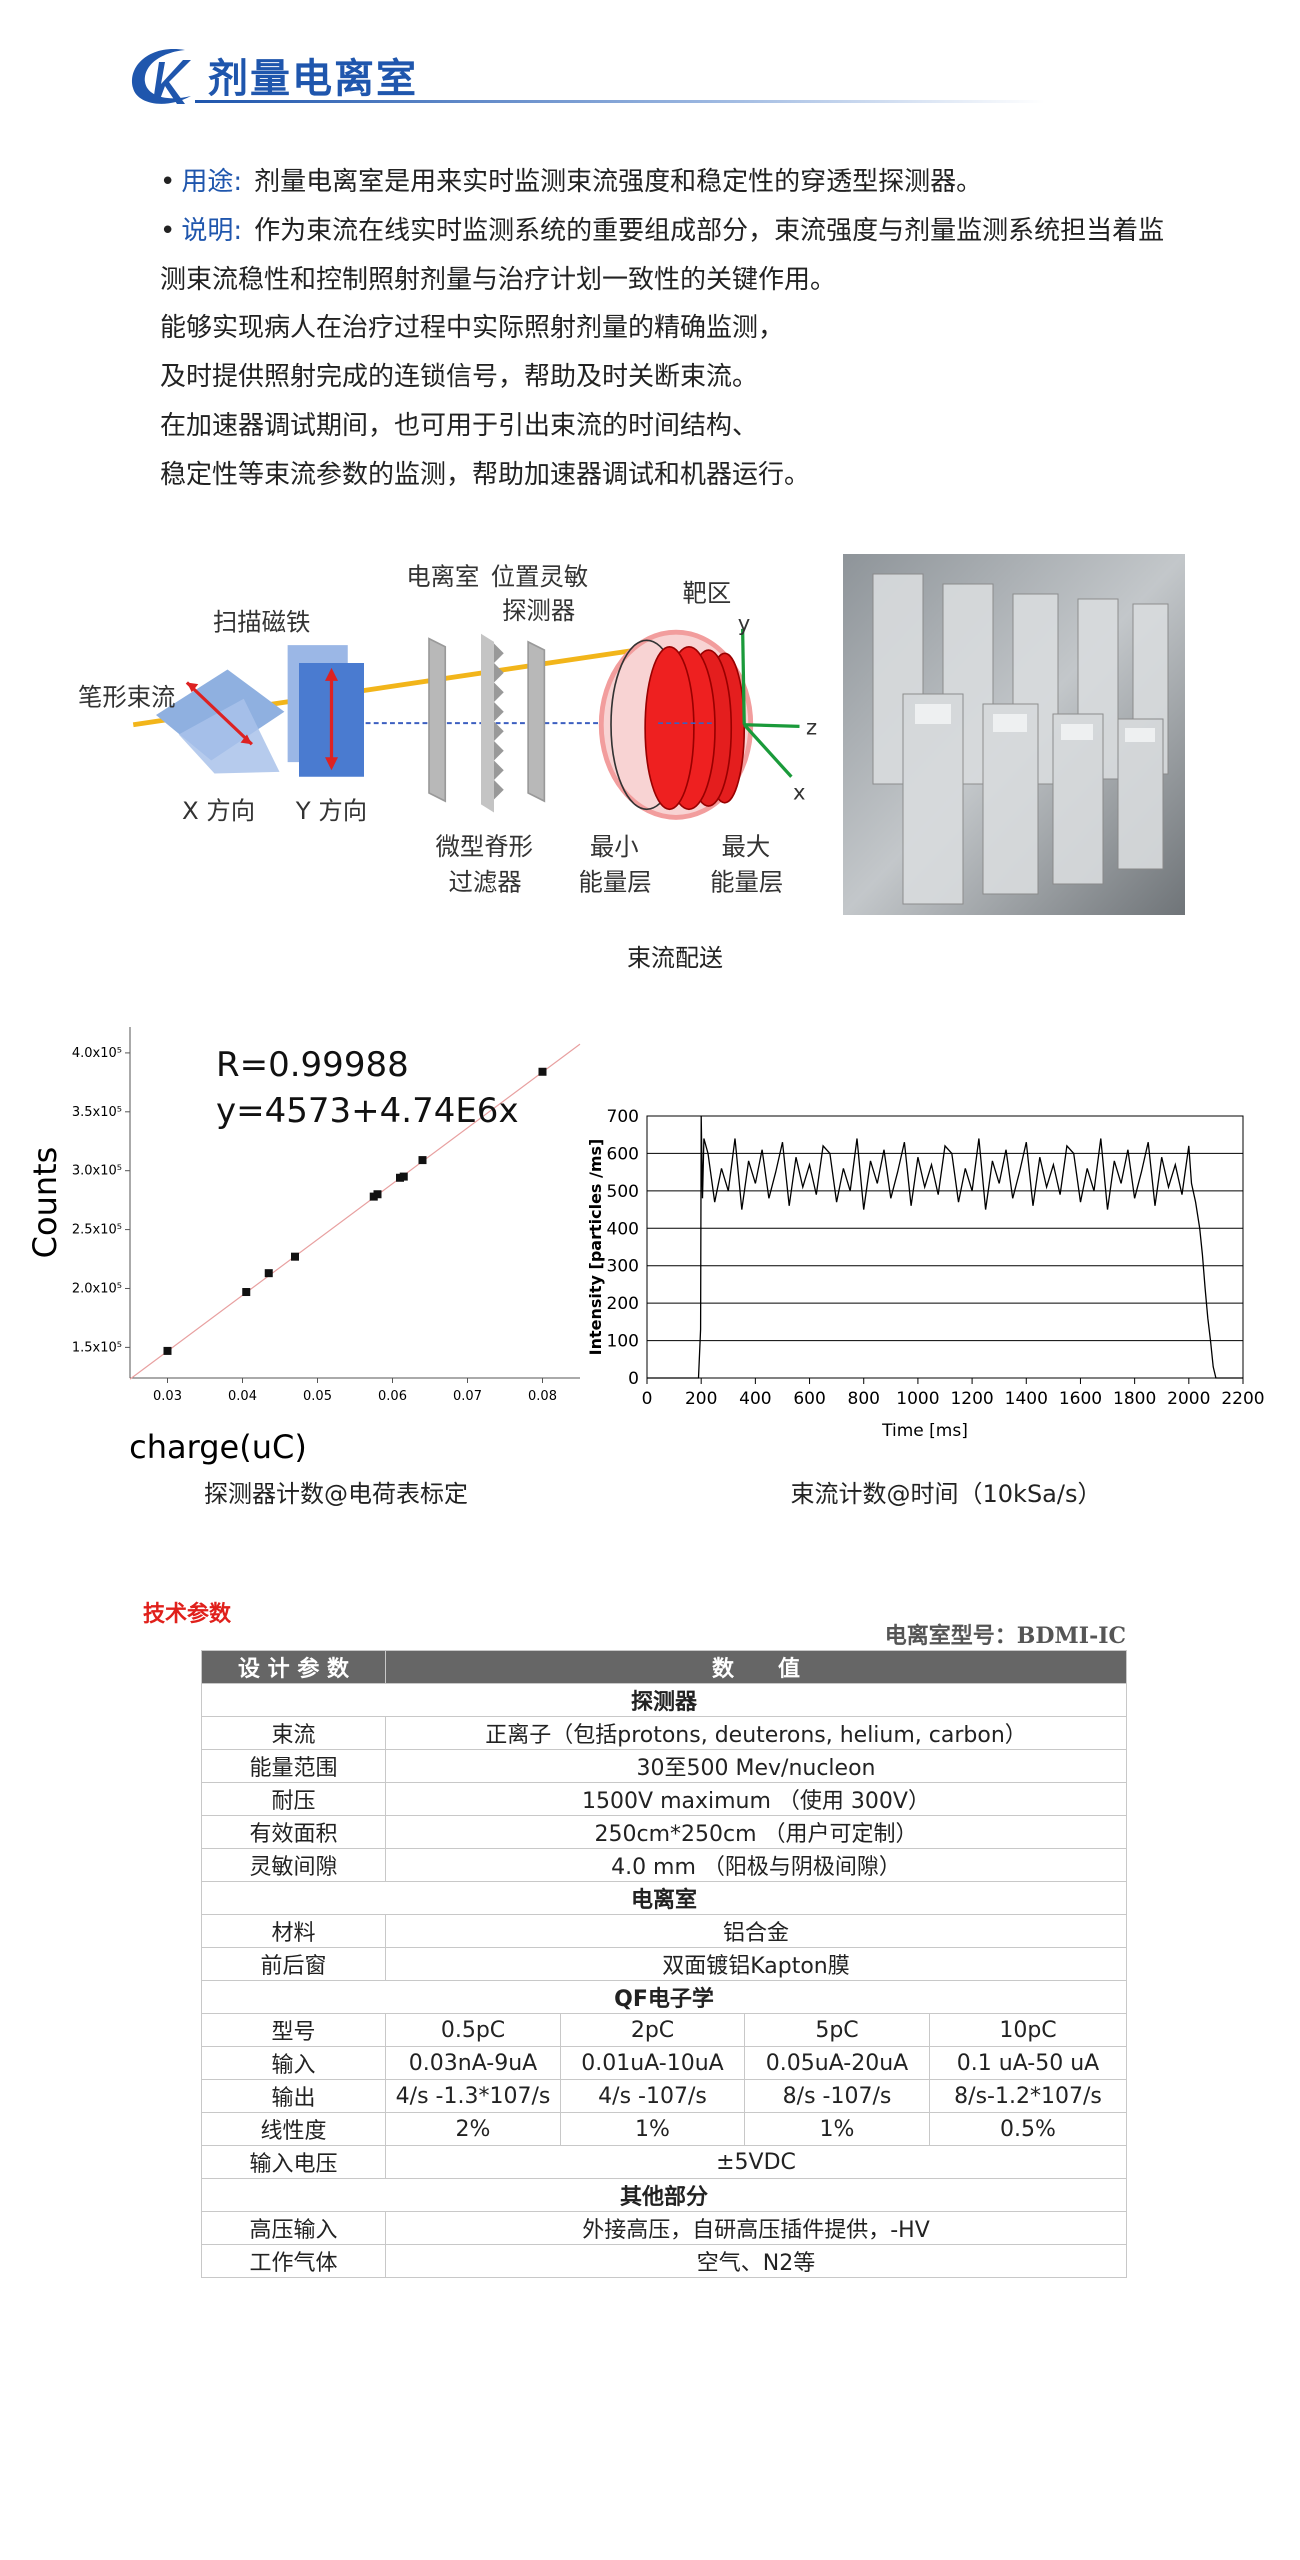 This screenshot has height=2560, width=1300. I want to click on axis-name: y, so click(744, 623).